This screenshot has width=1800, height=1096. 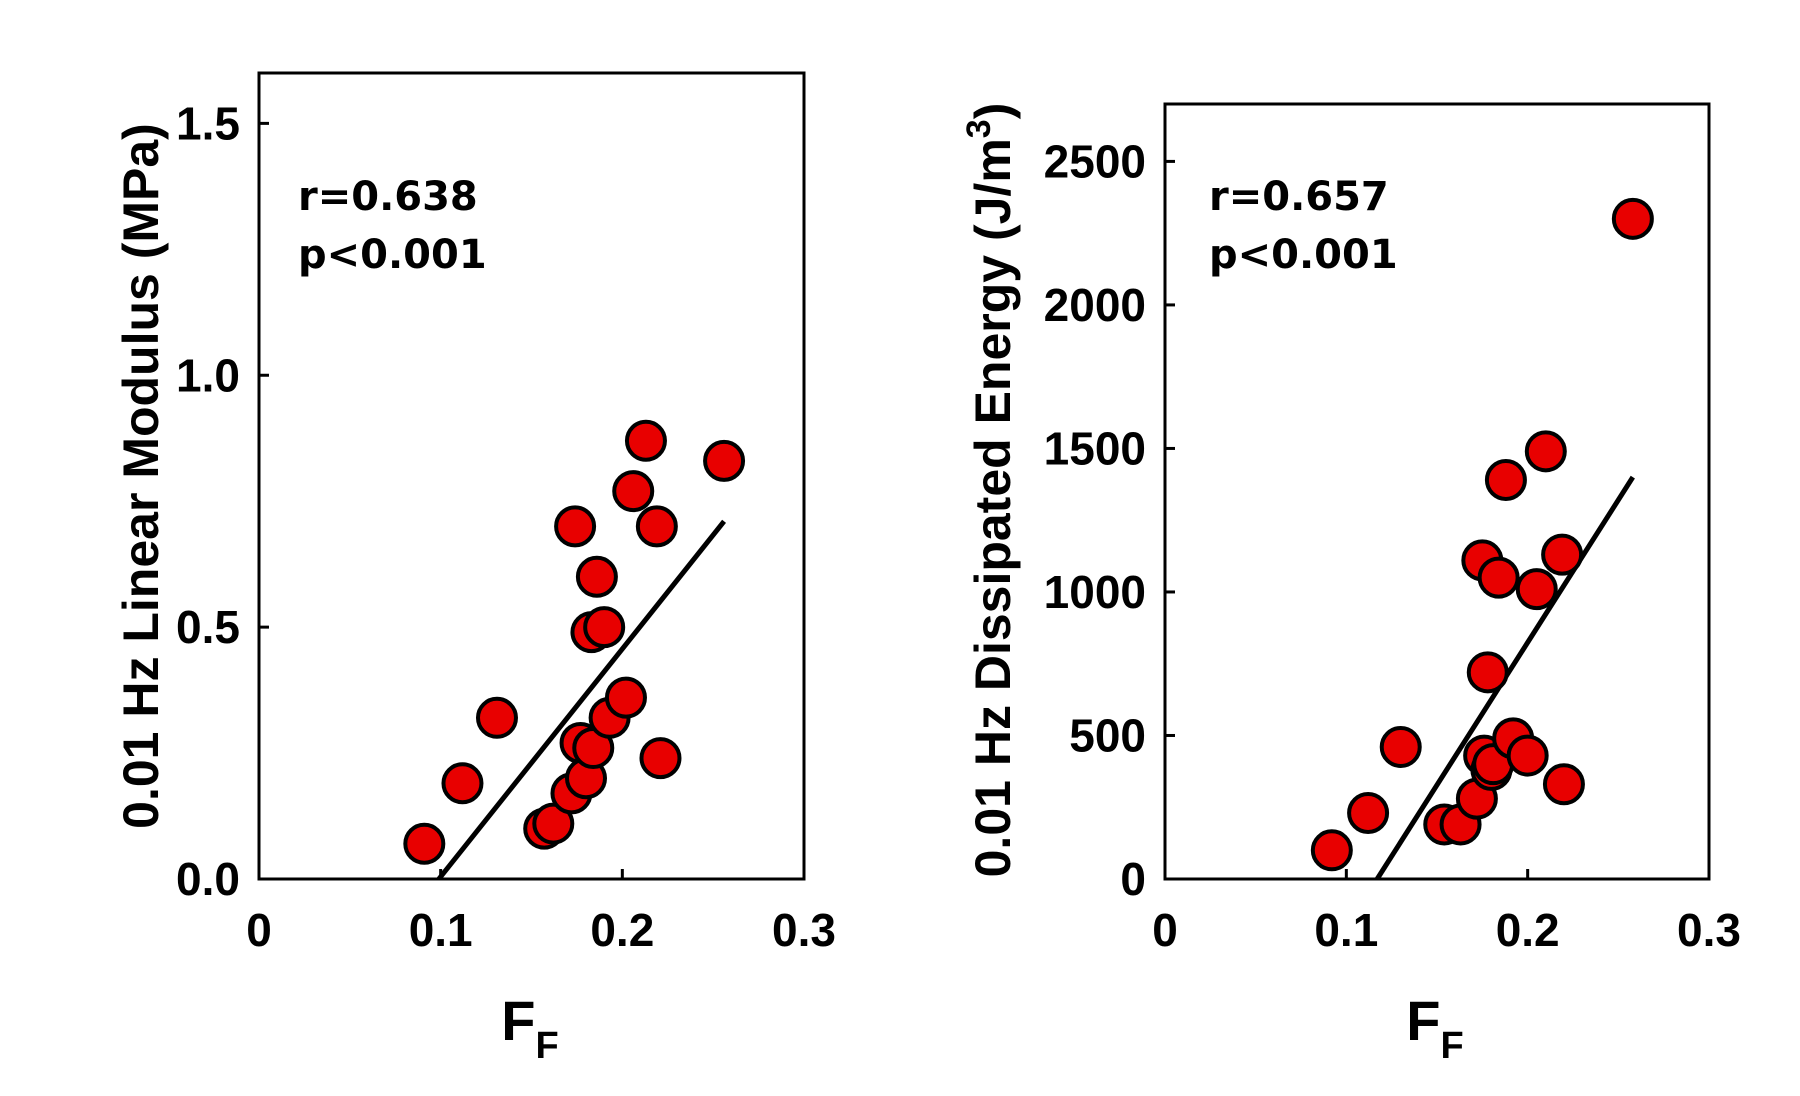 I want to click on y-tick-label: 0.0, so click(x=208, y=879).